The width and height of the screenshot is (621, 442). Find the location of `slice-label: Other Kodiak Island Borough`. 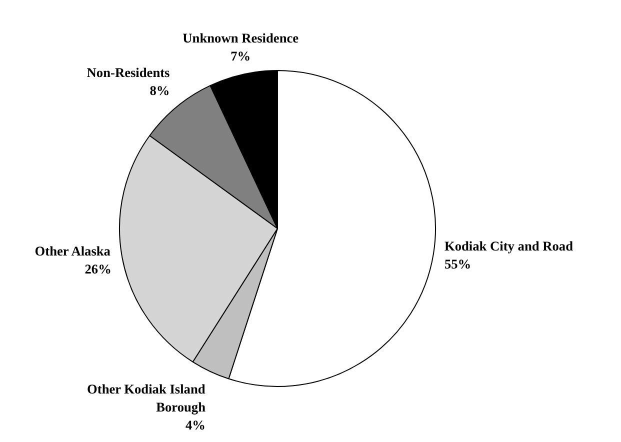

slice-label: Other Kodiak Island Borough is located at coordinates (146, 397).